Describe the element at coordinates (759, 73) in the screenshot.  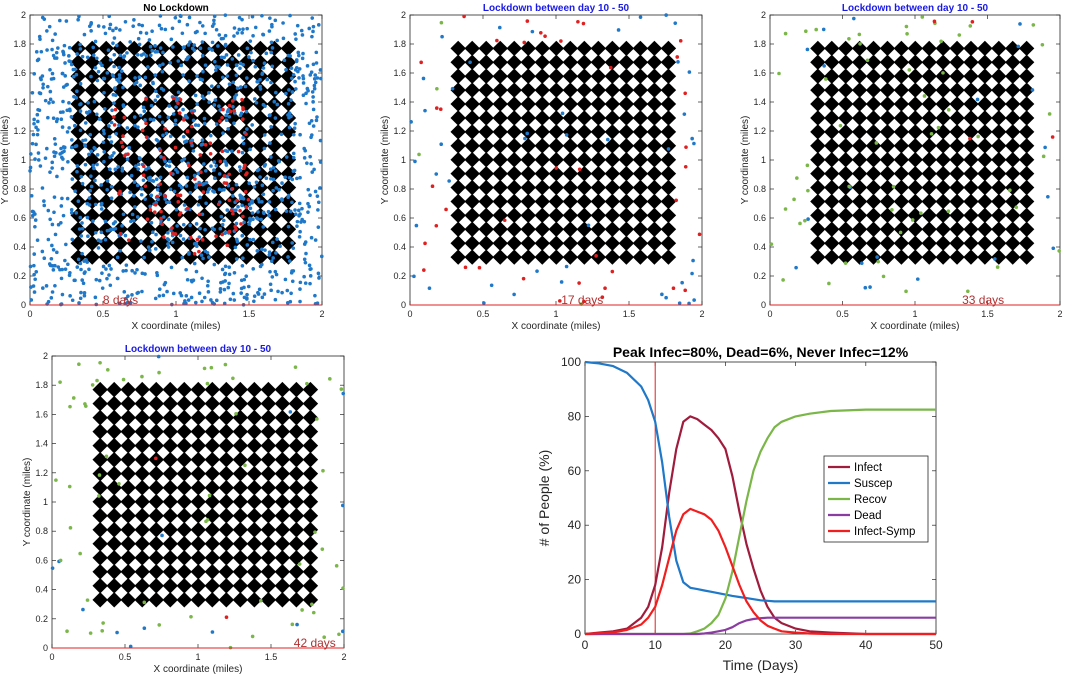
I see `scatter3-ytick-label: 1.6` at that location.